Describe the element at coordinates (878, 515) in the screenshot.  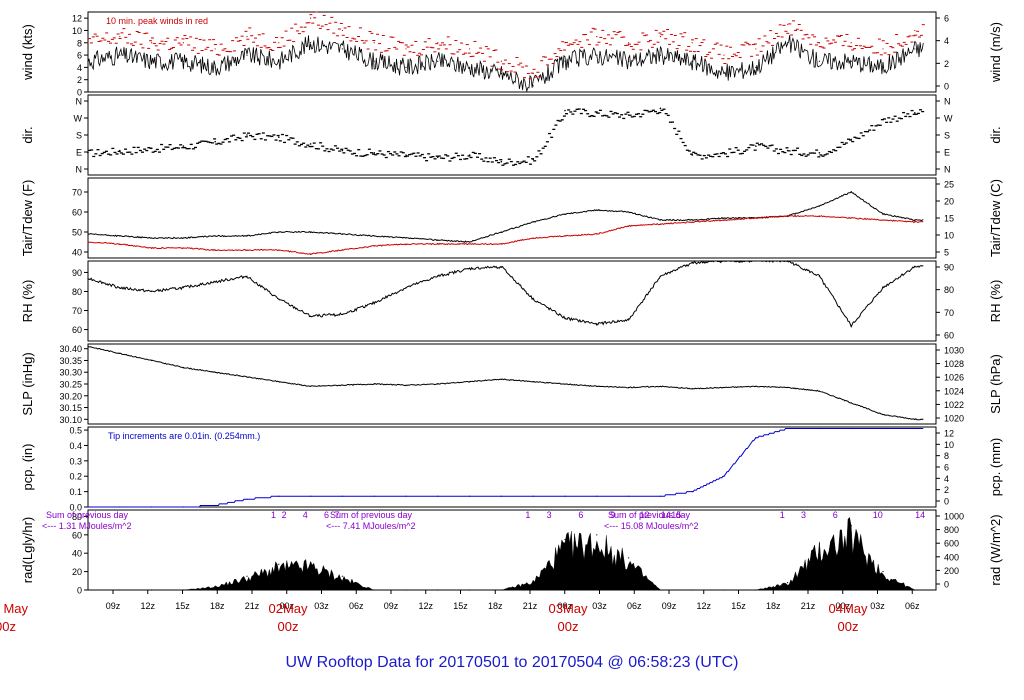
I see `hour-marker: 10` at that location.